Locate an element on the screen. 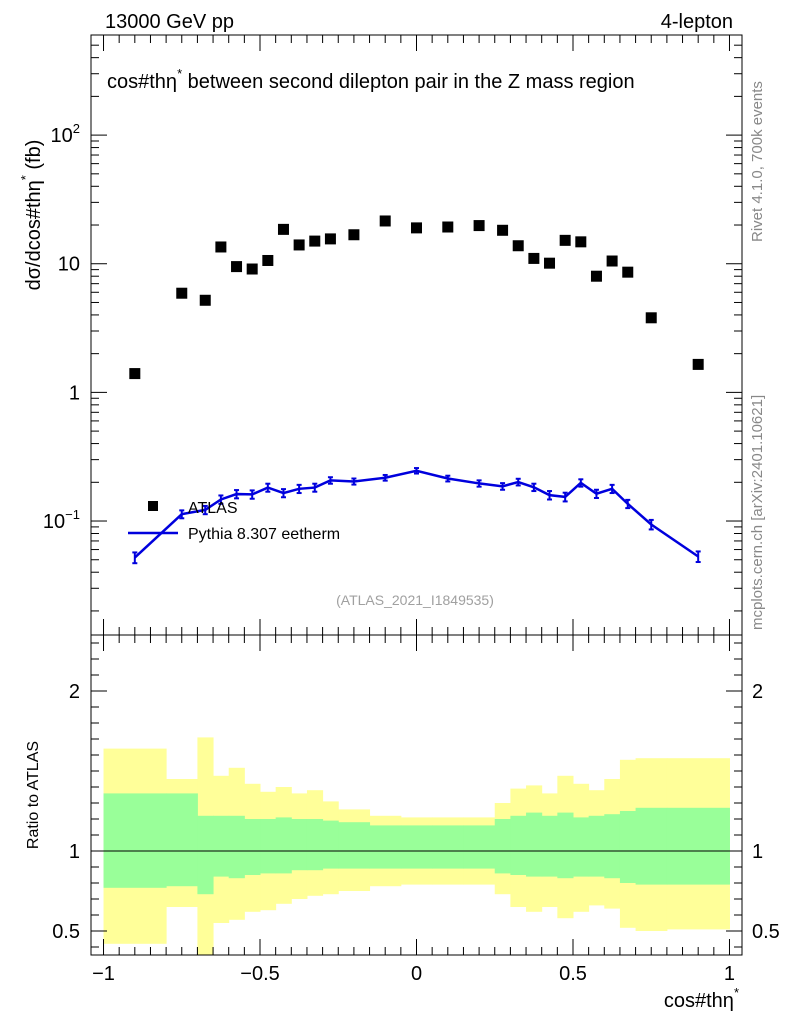  x-tick-label: 1 is located at coordinates (729, 974).